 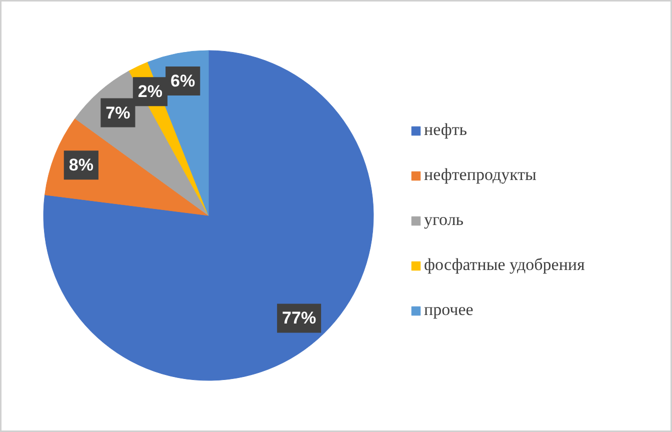 I want to click on data-label: 8%, so click(x=81, y=165).